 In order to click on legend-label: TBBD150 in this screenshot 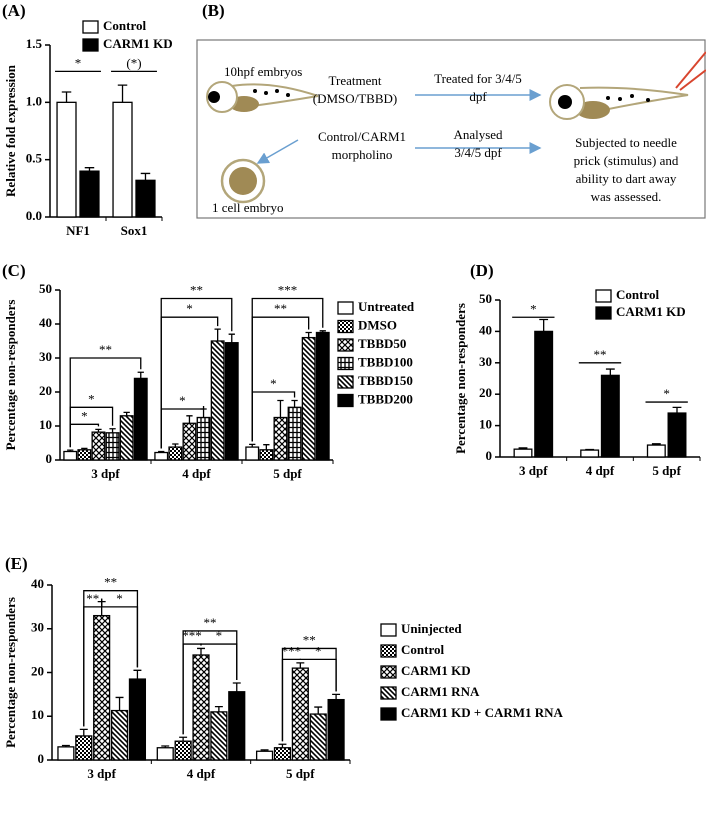, I will do `click(385, 380)`.